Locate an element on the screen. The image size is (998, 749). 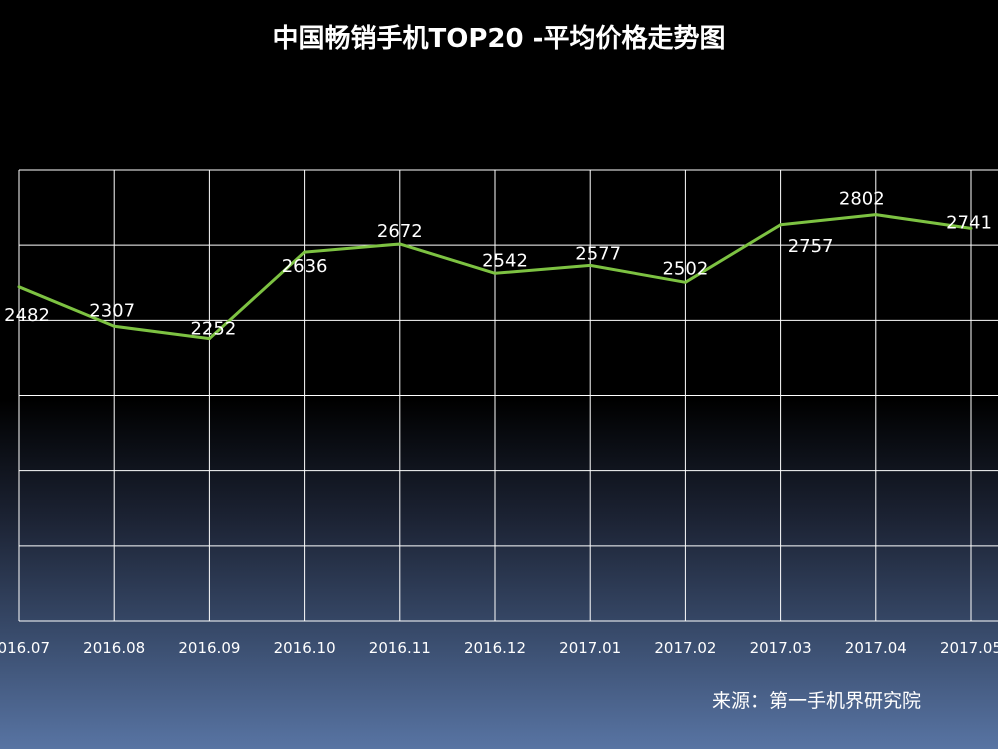
data-label: 2482 is located at coordinates (27, 315).